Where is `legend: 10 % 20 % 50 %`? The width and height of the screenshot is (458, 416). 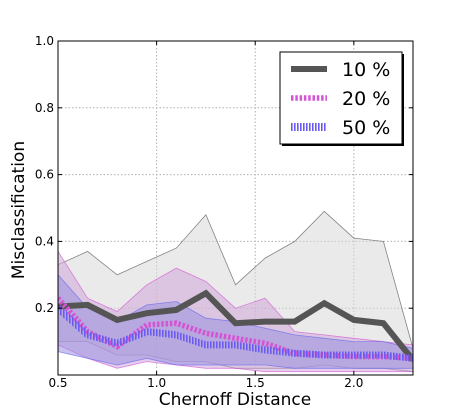 legend: 10 % 20 % 50 % is located at coordinates (341, 98).